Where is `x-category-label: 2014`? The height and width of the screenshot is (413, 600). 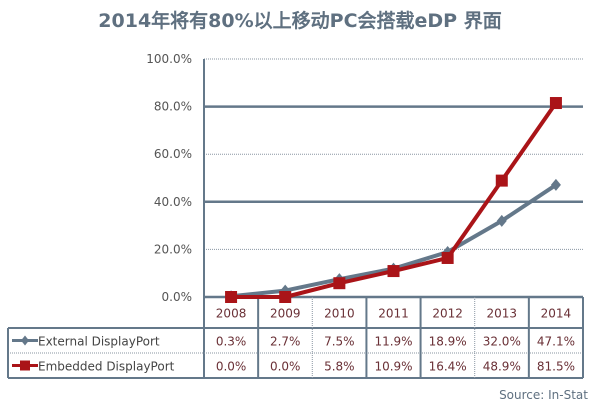 x-category-label: 2014 is located at coordinates (556, 314).